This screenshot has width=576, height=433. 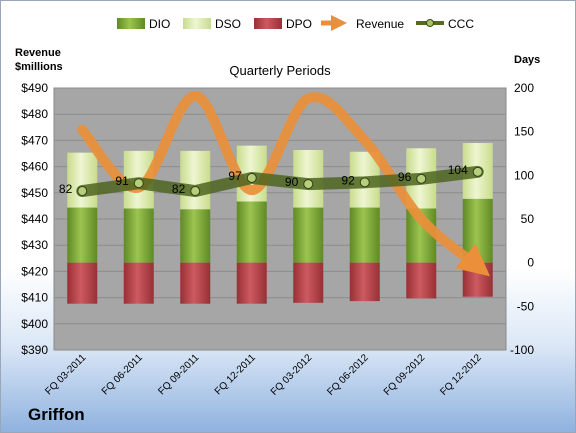 What do you see at coordinates (159, 24) in the screenshot?
I see `legend-label-dio: DIO` at bounding box center [159, 24].